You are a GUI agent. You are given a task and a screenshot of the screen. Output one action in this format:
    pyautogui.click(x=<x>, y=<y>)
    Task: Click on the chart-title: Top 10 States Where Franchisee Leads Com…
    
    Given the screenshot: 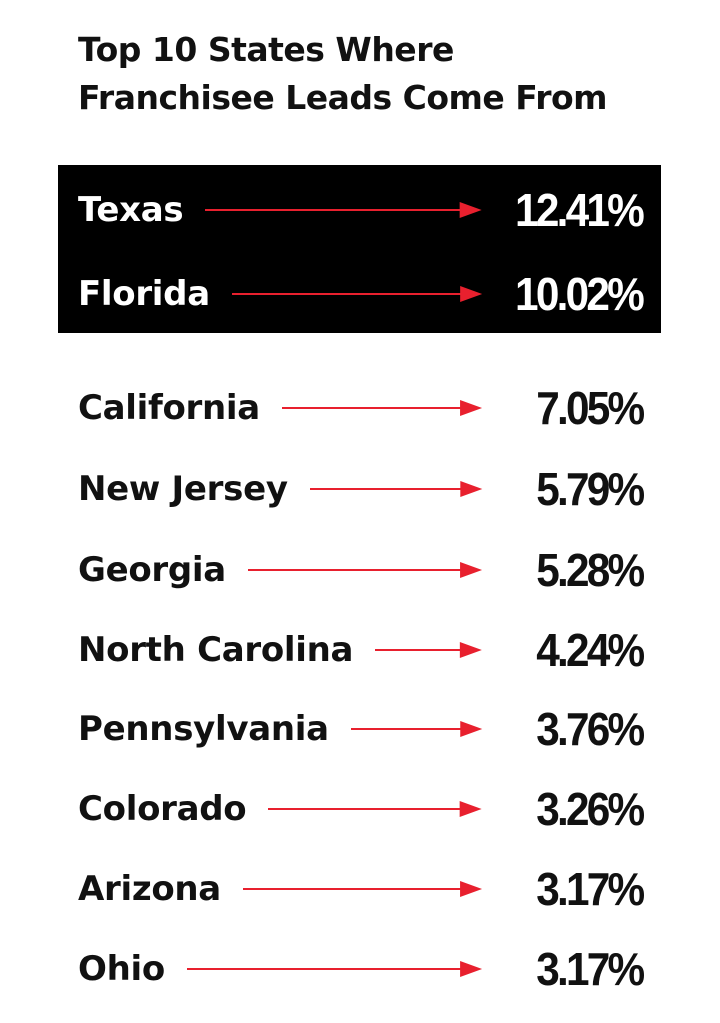 What is the action you would take?
    pyautogui.click(x=378, y=74)
    